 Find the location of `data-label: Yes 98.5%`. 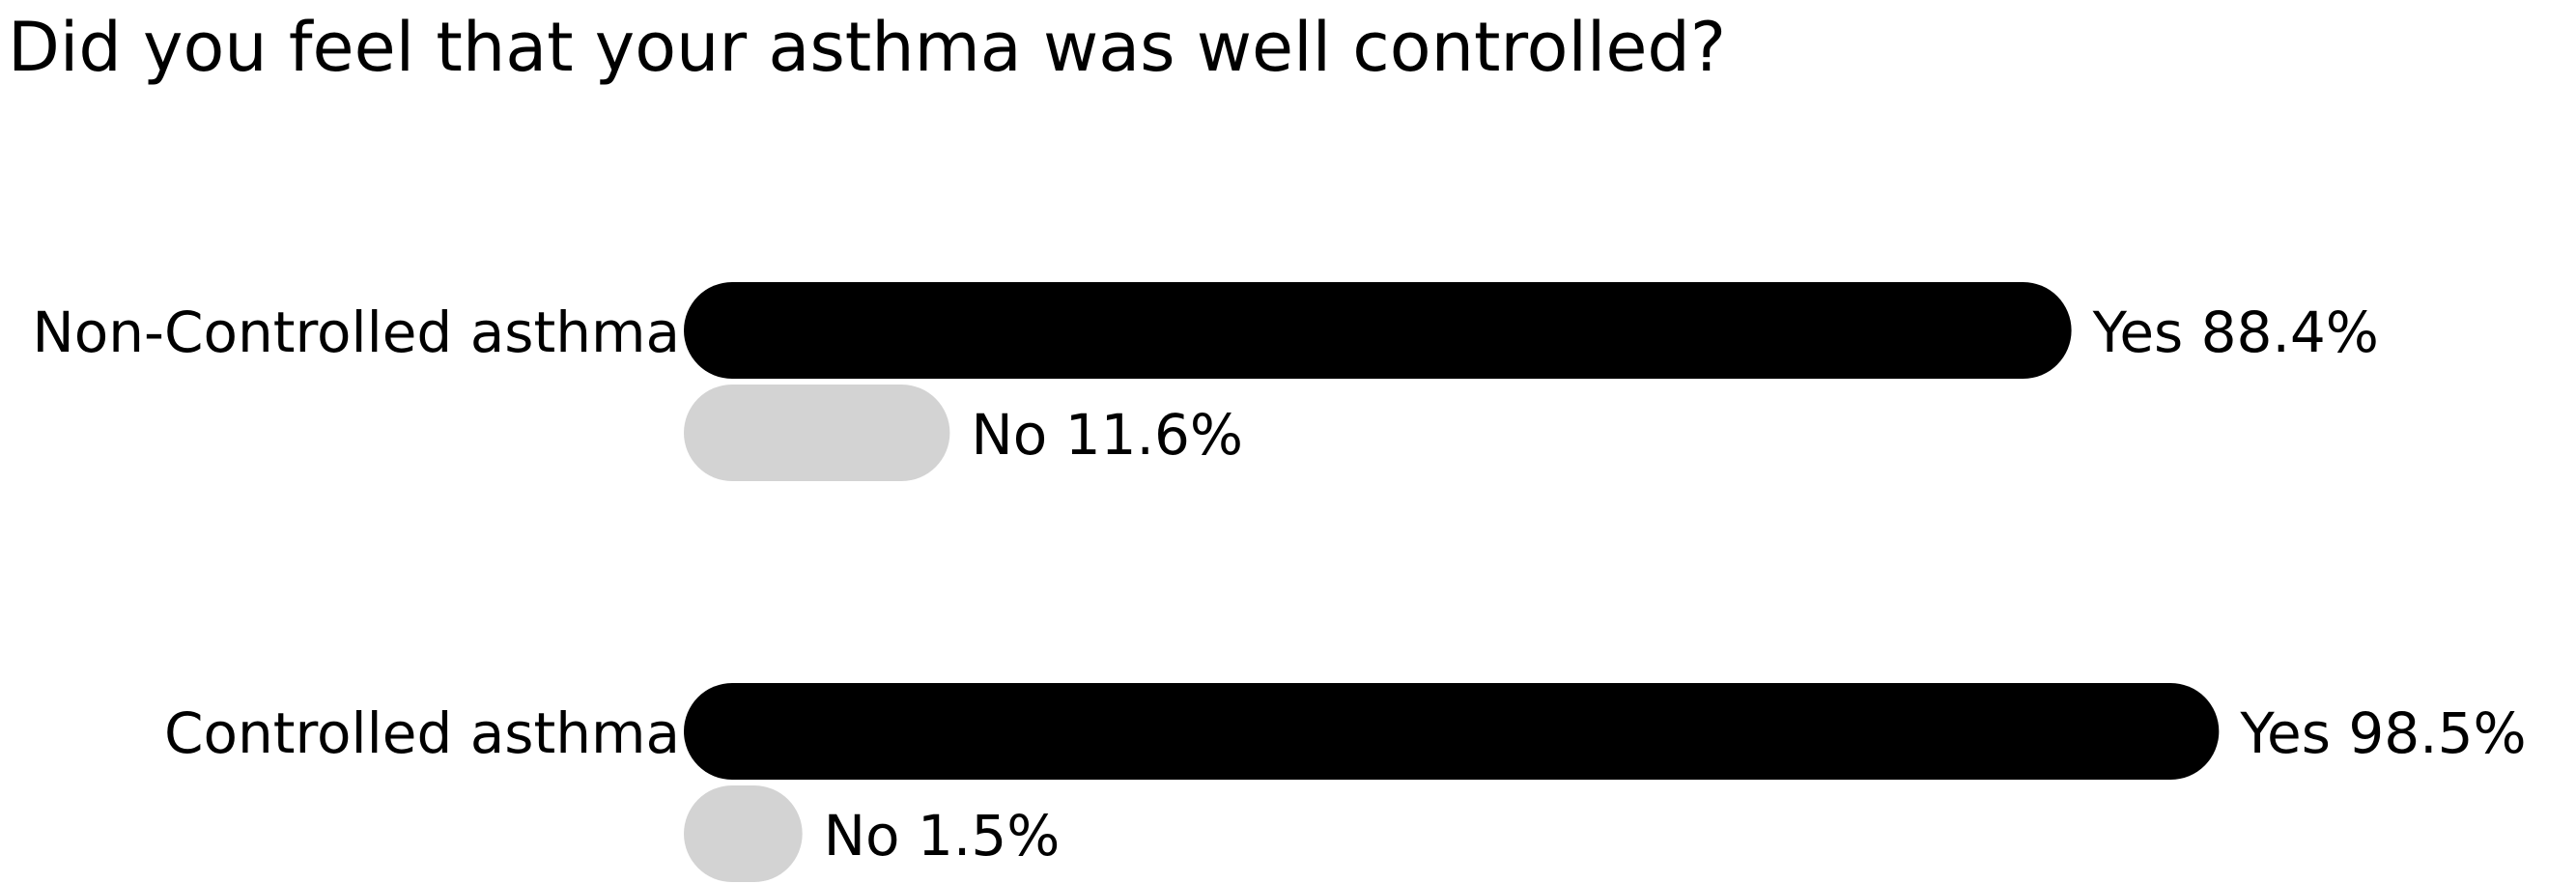

data-label: Yes 98.5% is located at coordinates (2382, 733).